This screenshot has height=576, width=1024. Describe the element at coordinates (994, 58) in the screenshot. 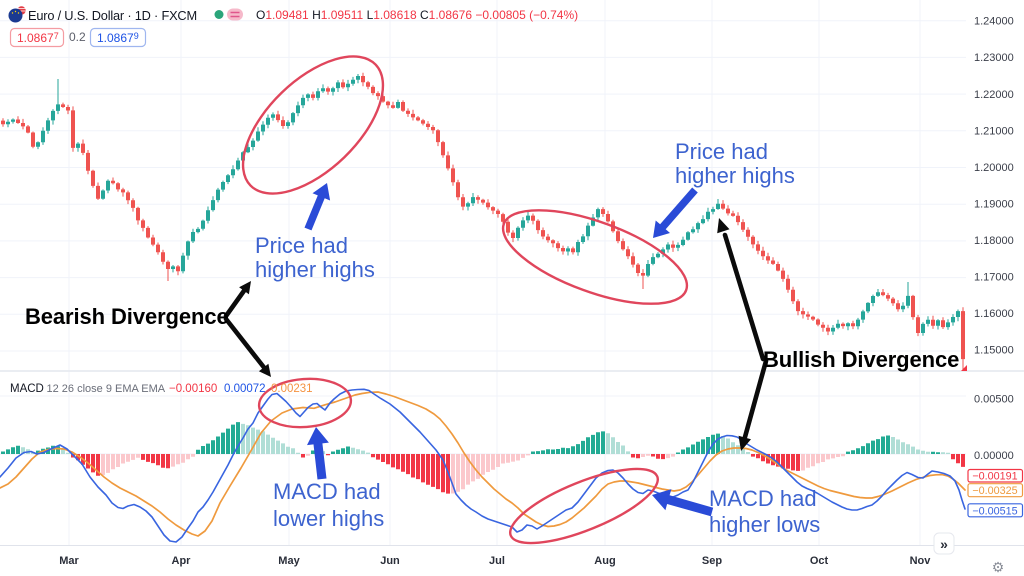

I see `svg-text: 1.23000` at that location.